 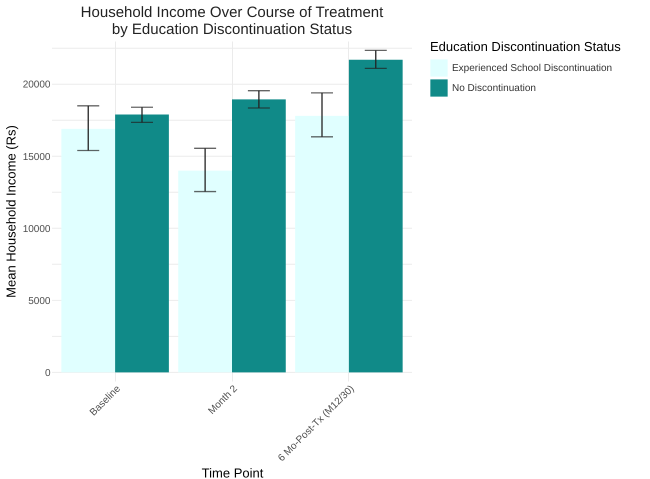 What do you see at coordinates (494, 88) in the screenshot?
I see `legend-label: No Discontinuation` at bounding box center [494, 88].